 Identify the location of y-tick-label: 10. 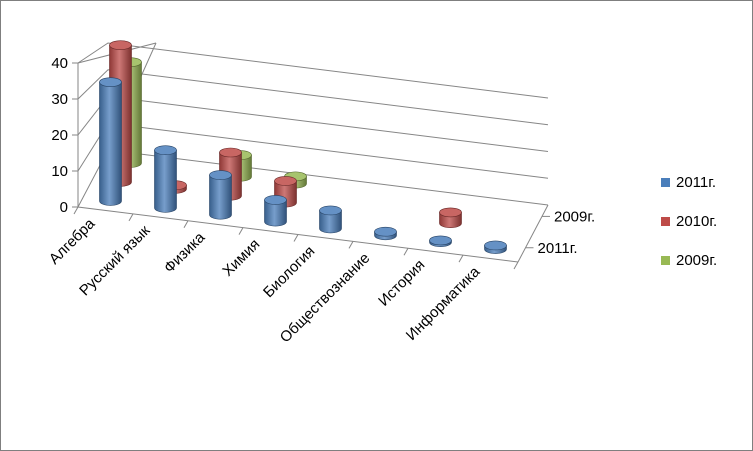
(59, 171).